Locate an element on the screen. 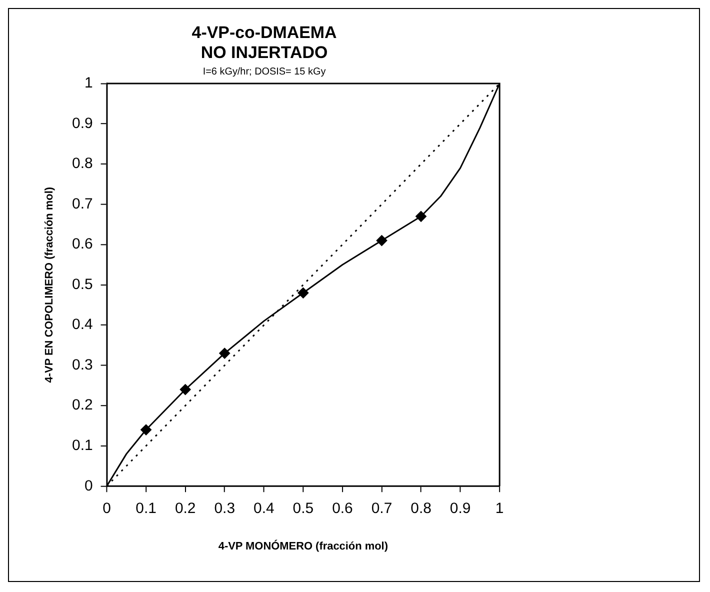 This screenshot has height=592, width=710. y-tick-label: 0.8 is located at coordinates (82, 163).